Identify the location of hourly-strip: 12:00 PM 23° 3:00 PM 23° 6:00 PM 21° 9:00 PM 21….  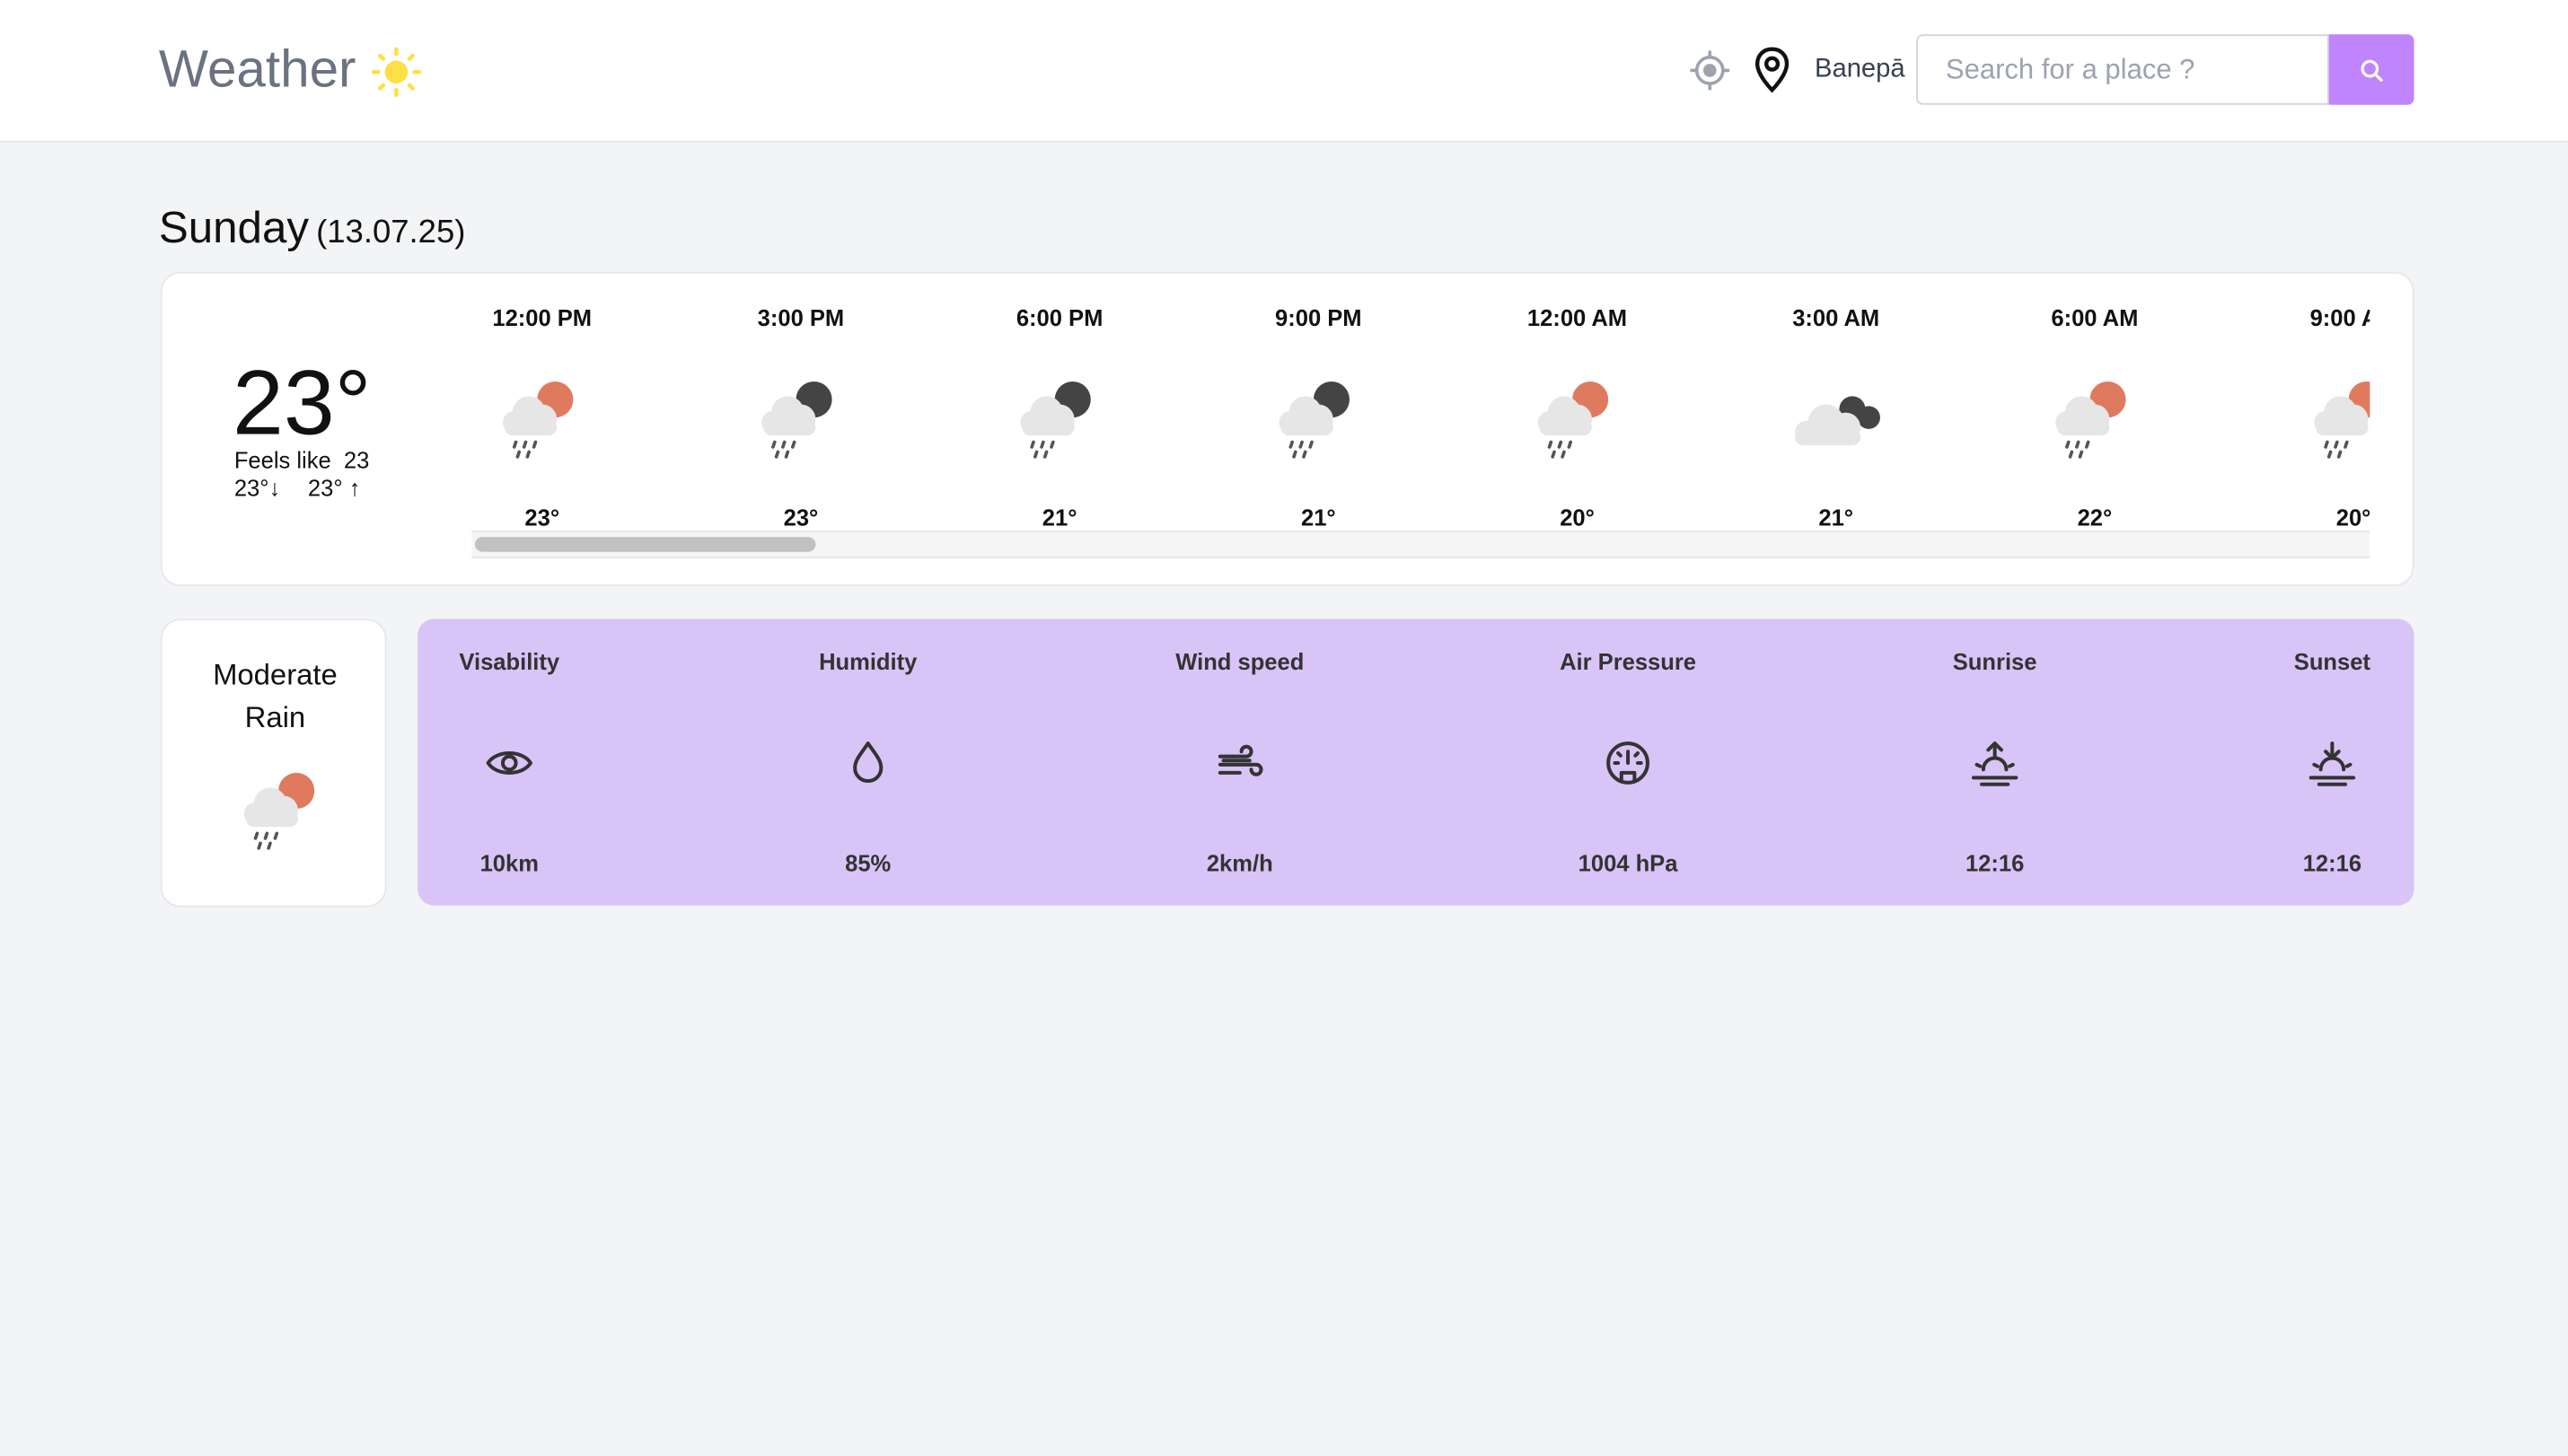
(1420, 423).